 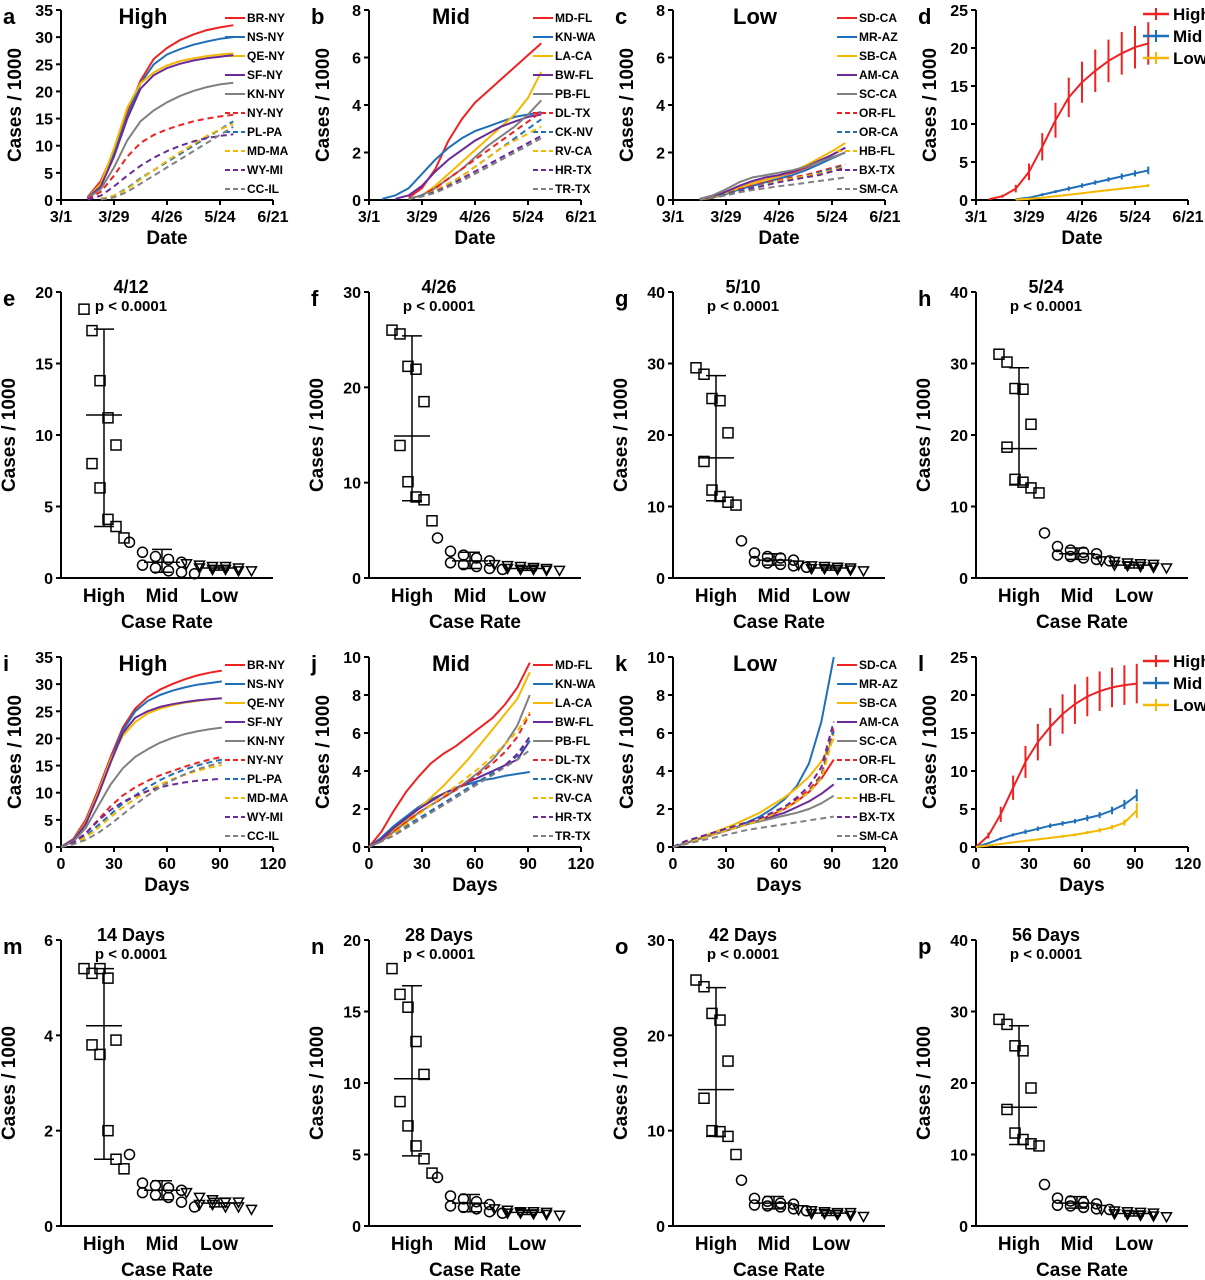 I want to click on x-axis-label: Case Rate, so click(x=779, y=1270).